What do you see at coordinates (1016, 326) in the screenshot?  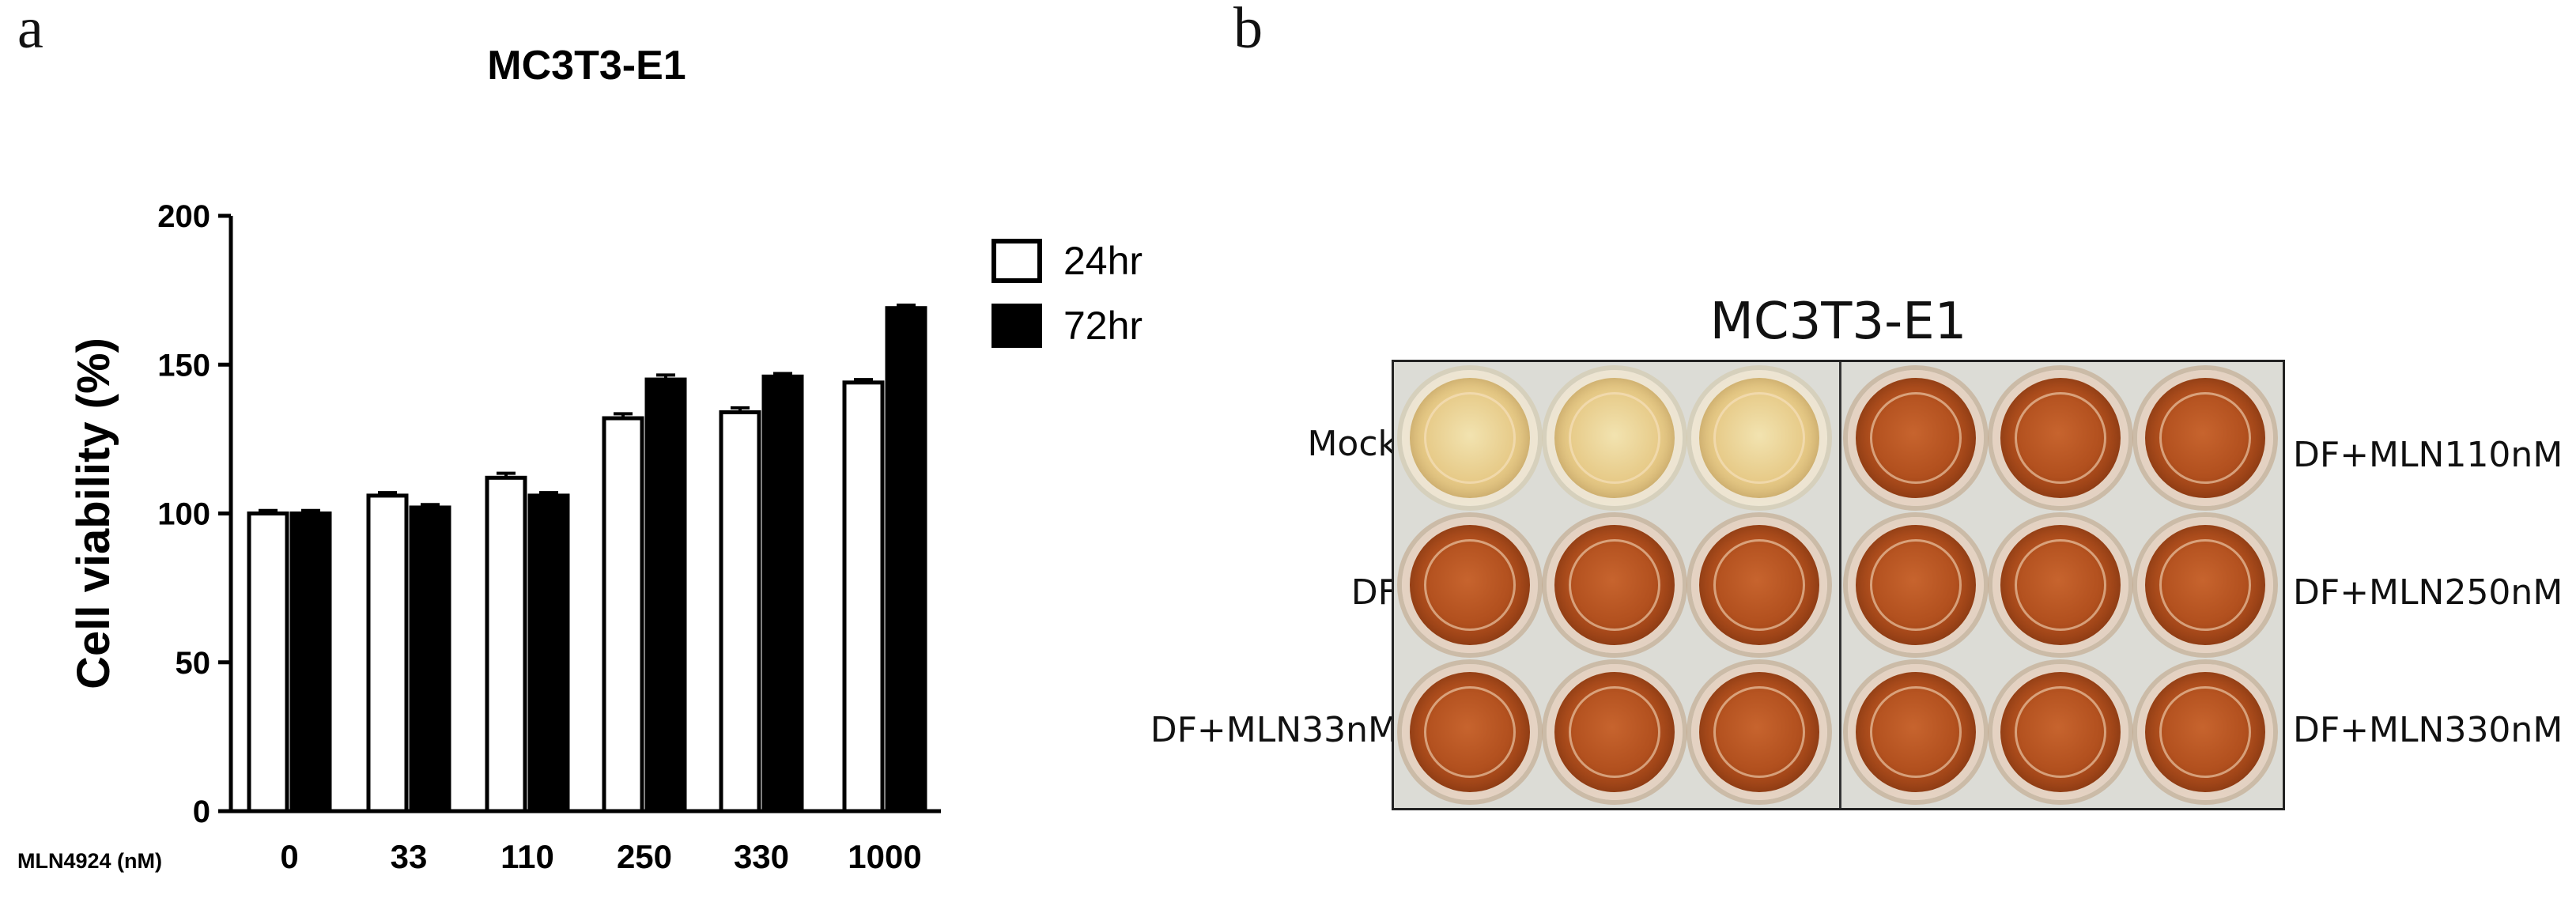 I see `legend-swatch-72hr` at bounding box center [1016, 326].